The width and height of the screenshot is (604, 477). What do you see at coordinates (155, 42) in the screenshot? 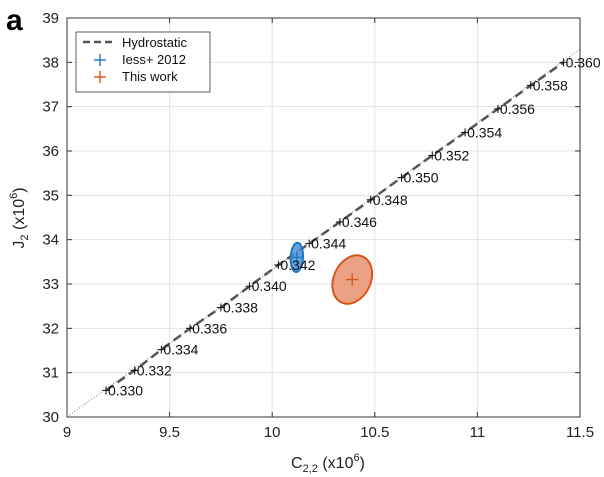
I see `legend-hydrostatic-label: Hydrostatic` at bounding box center [155, 42].